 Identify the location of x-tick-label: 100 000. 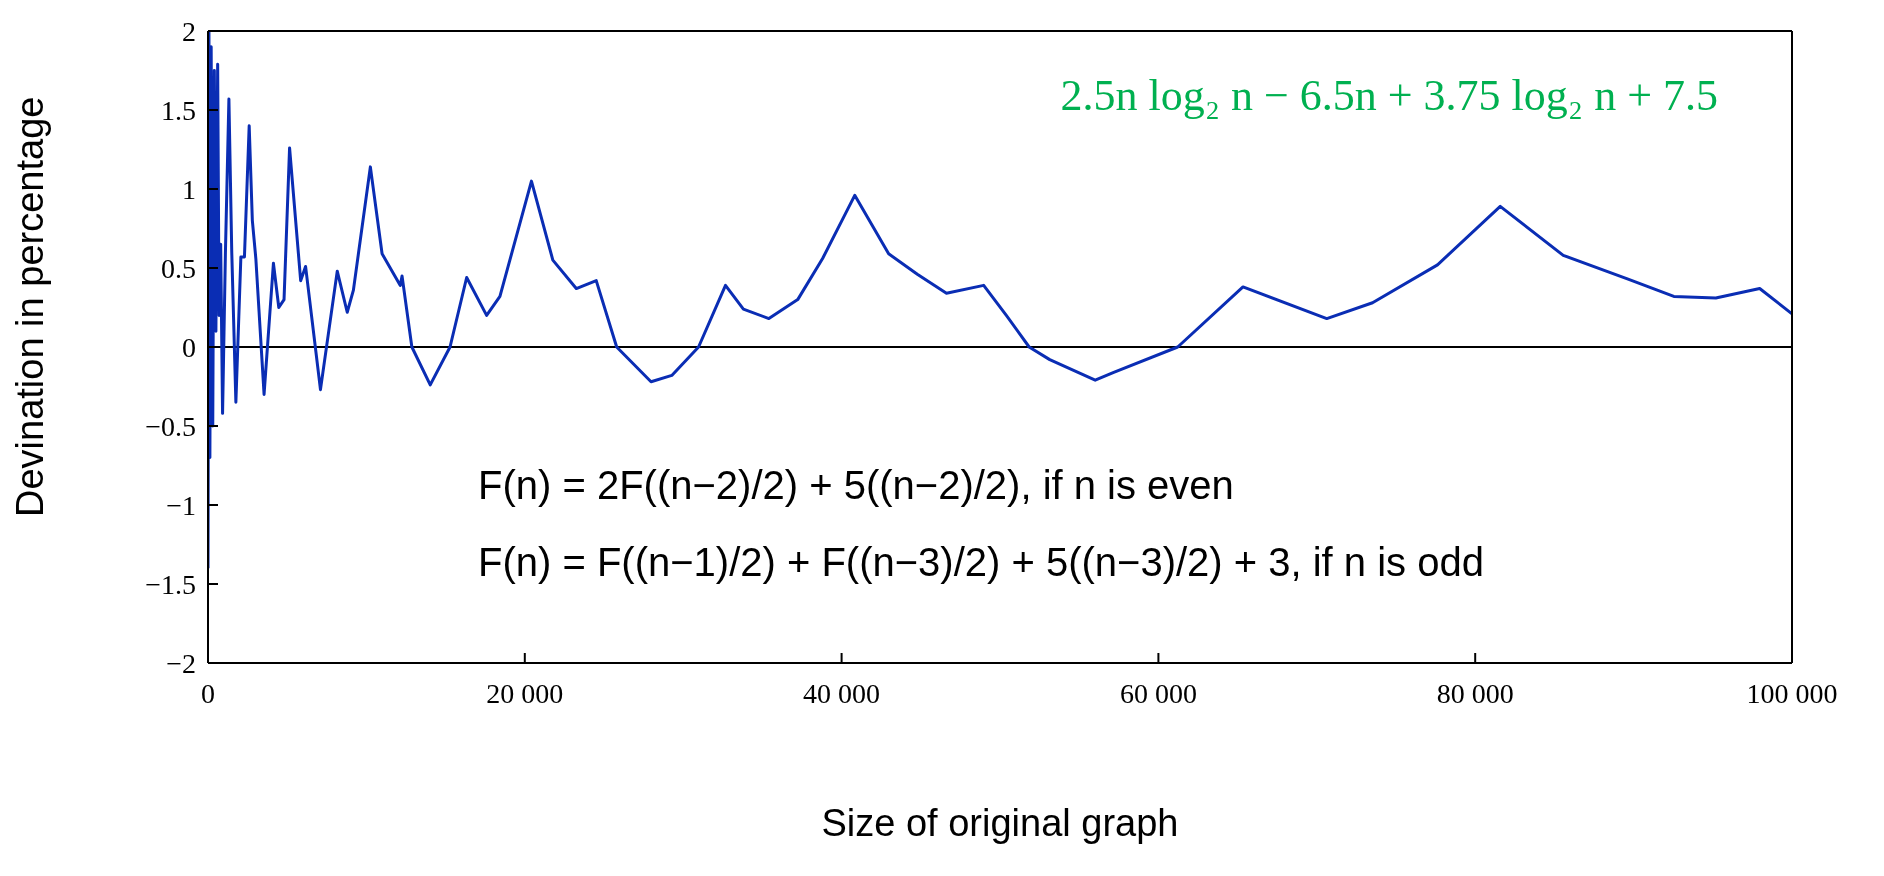
(1792, 693).